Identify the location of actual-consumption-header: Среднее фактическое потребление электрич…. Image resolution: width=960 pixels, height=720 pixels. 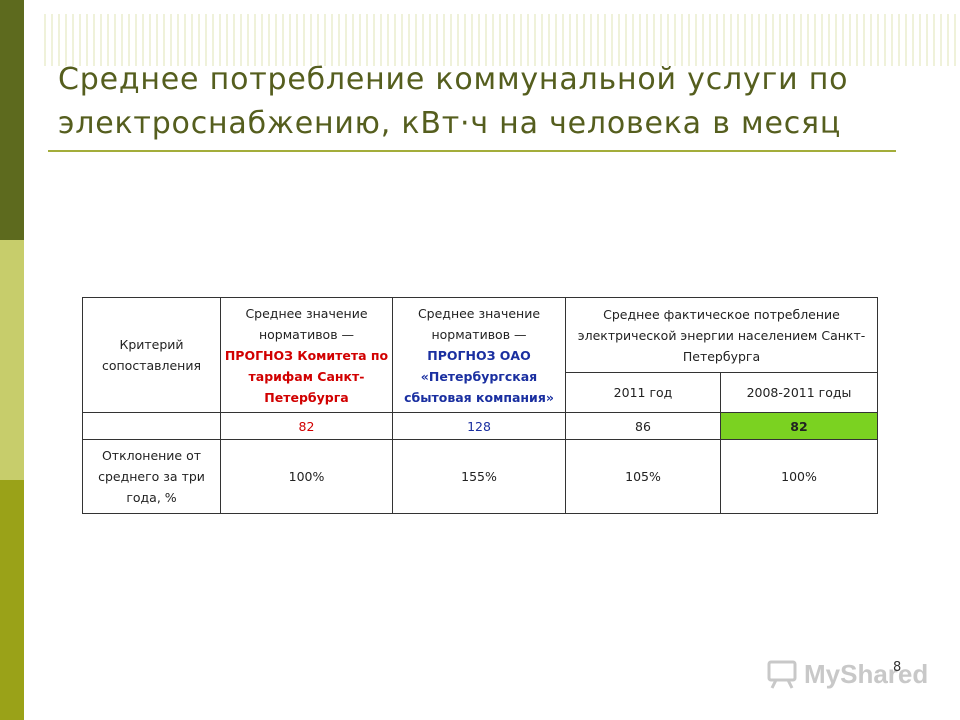
(721, 335).